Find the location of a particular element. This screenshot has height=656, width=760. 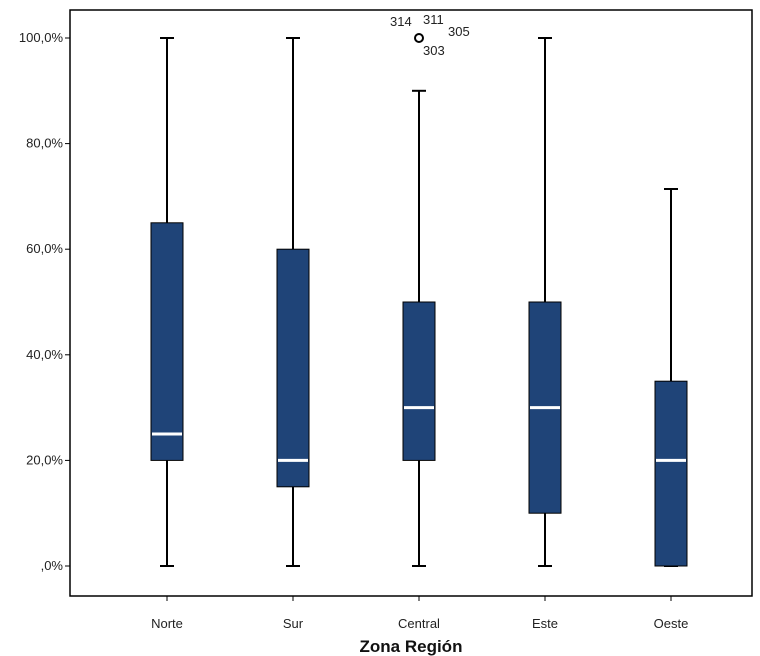

x-tick-label-oeste: Oeste is located at coordinates (671, 623).